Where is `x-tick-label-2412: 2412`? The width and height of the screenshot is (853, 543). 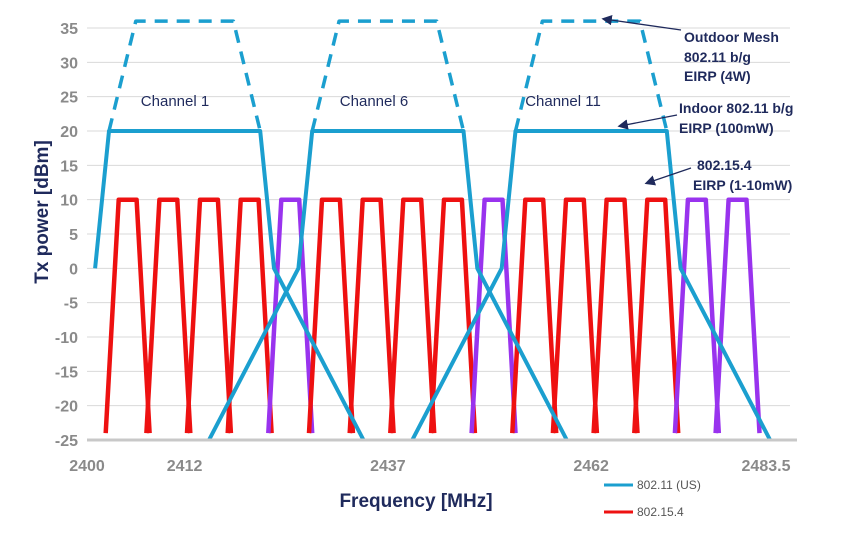
x-tick-label-2412: 2412 is located at coordinates (185, 466).